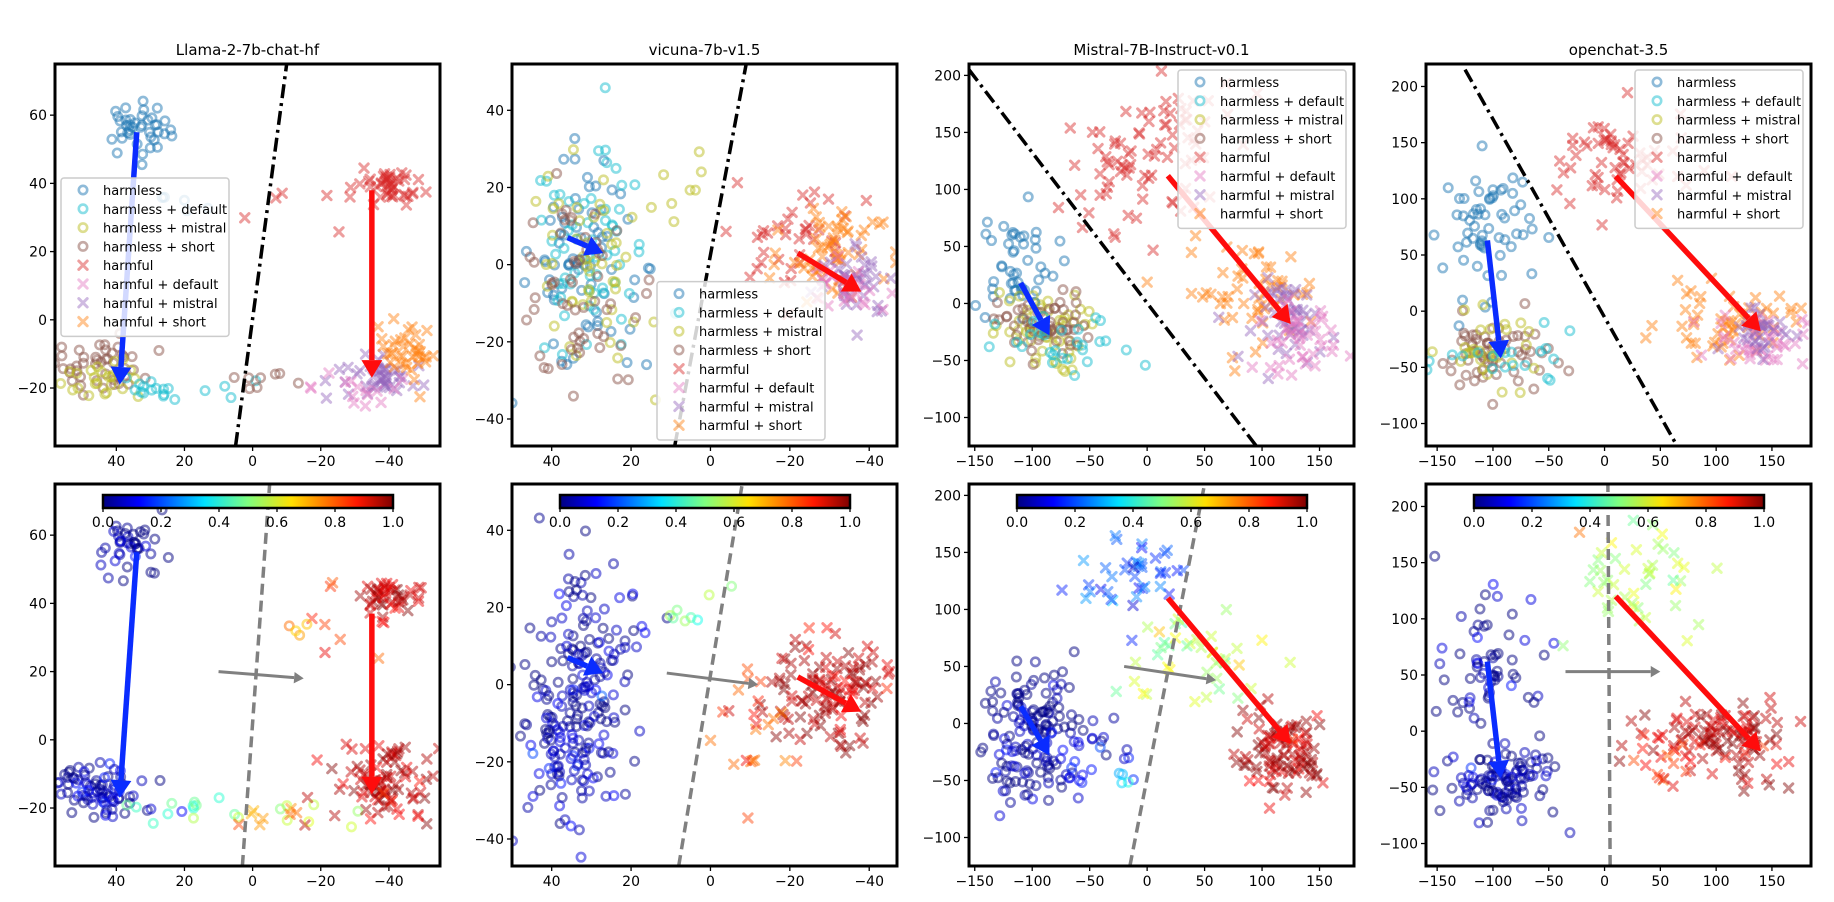  I want to click on x-tick-label: −40, so click(869, 462).